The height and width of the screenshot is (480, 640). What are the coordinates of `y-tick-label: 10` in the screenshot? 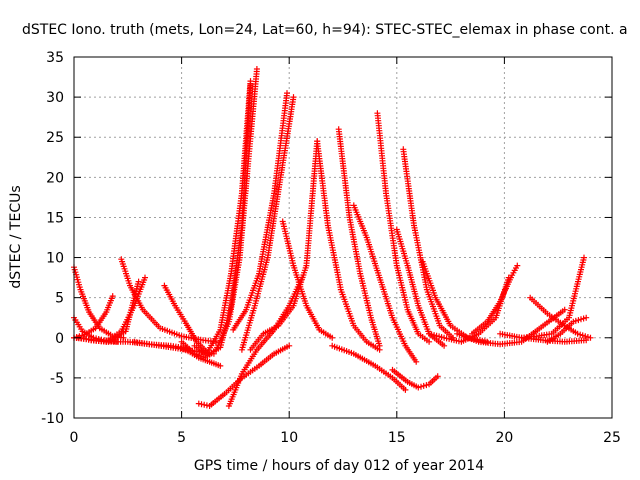 It's located at (55, 259).